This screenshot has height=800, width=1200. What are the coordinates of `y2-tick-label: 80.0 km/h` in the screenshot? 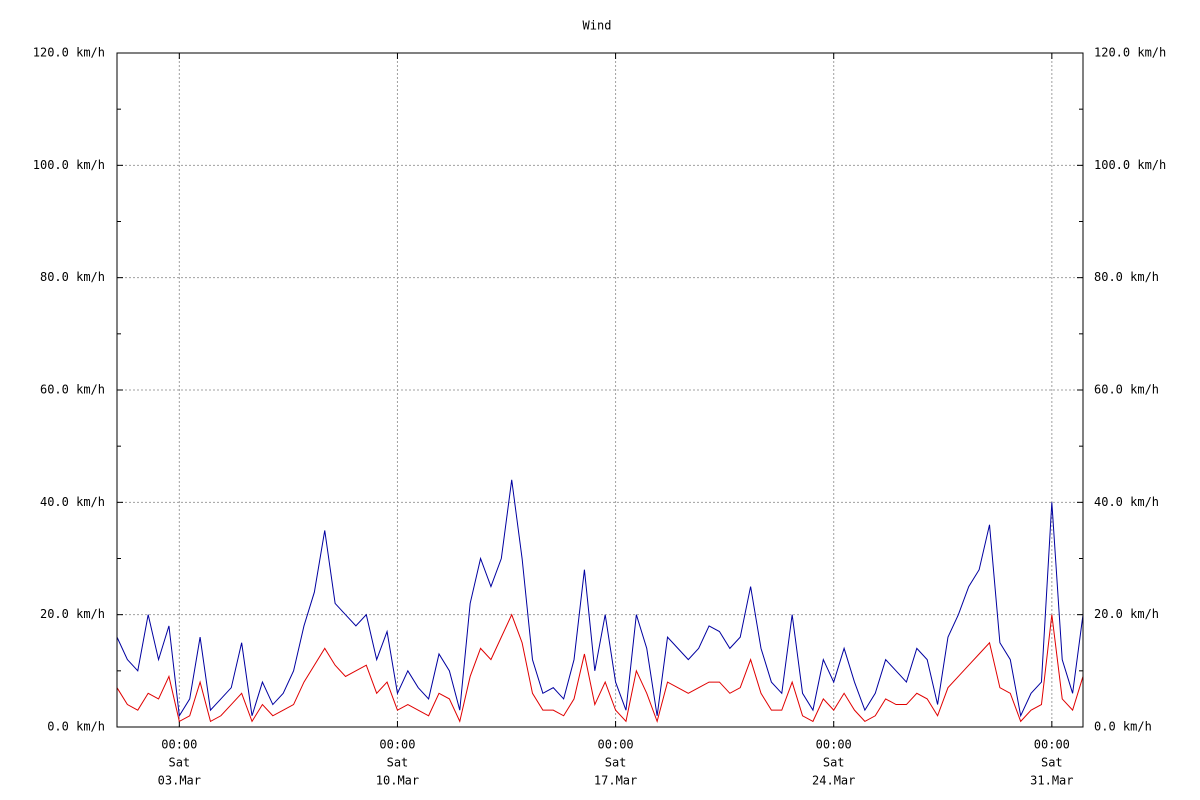 It's located at (1126, 277).